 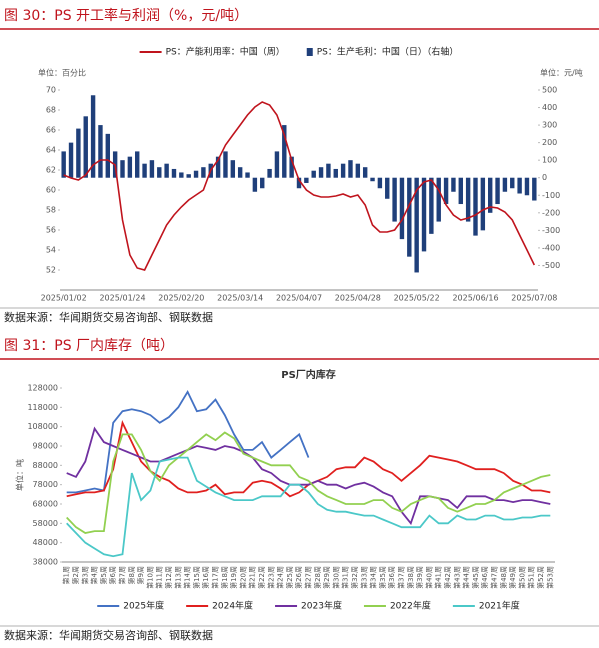 I want to click on y-tick-label: 78000, so click(x=45, y=484).